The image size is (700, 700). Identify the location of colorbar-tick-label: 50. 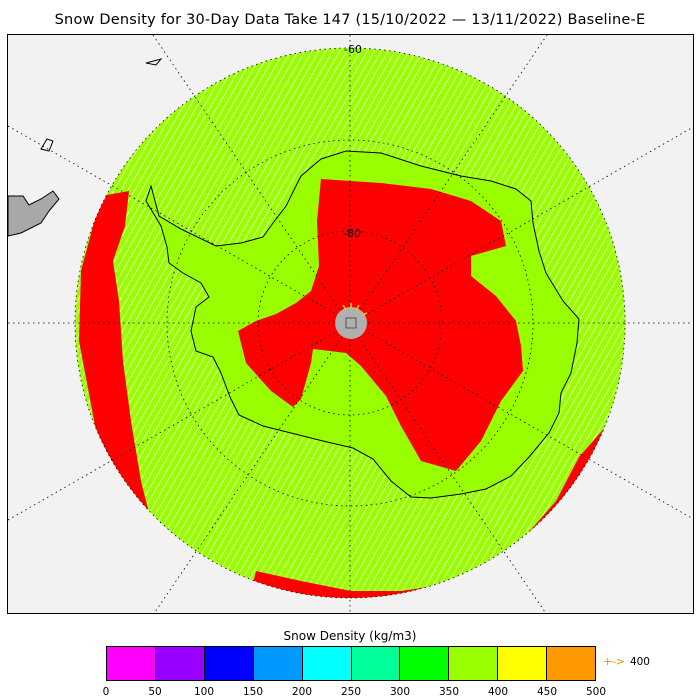
(155, 692).